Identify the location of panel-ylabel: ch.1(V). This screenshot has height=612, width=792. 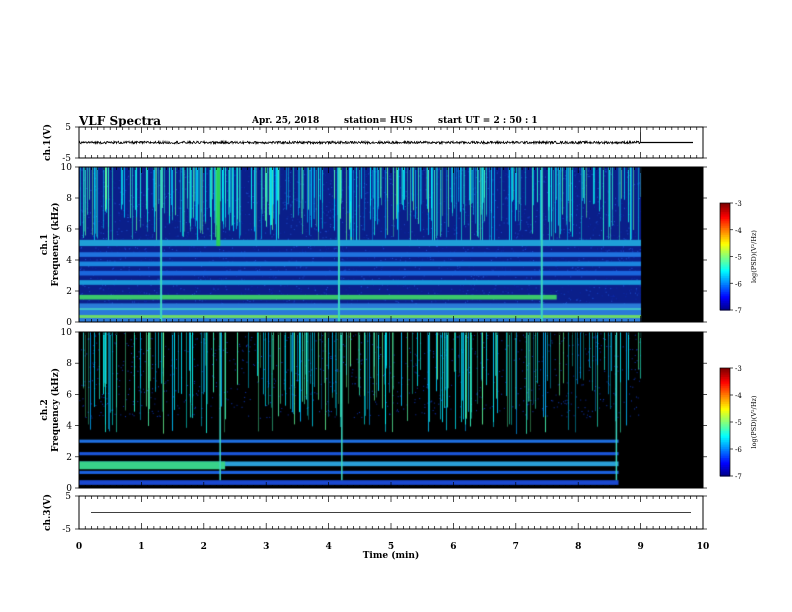
(47, 142).